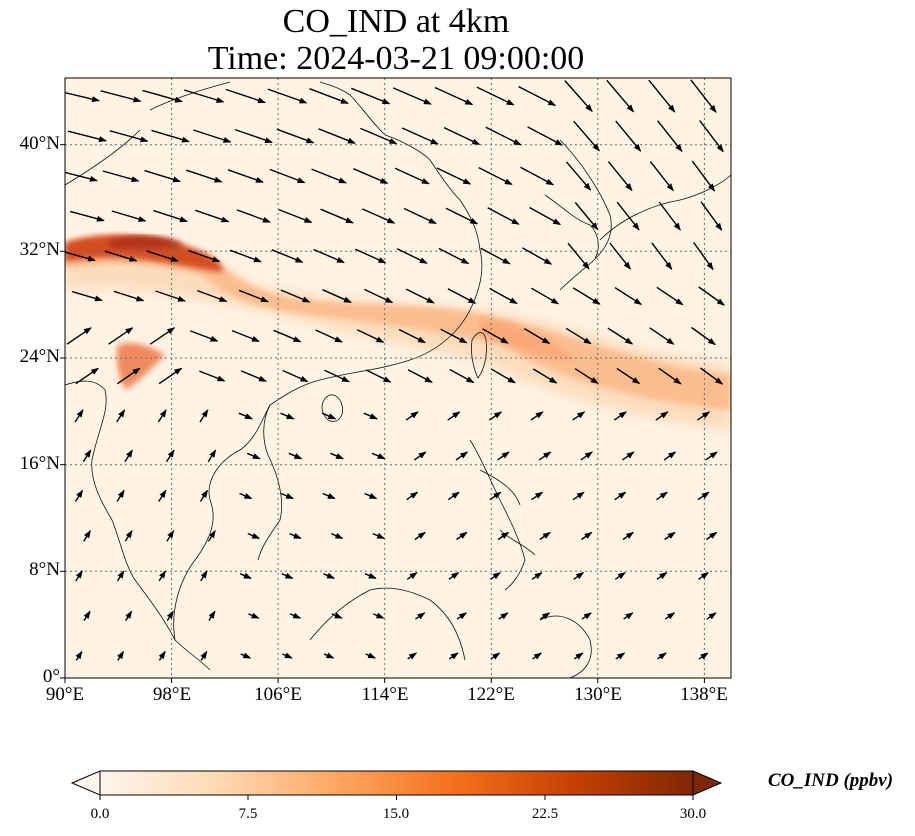  I want to click on colorbar-gradient, so click(396, 783).